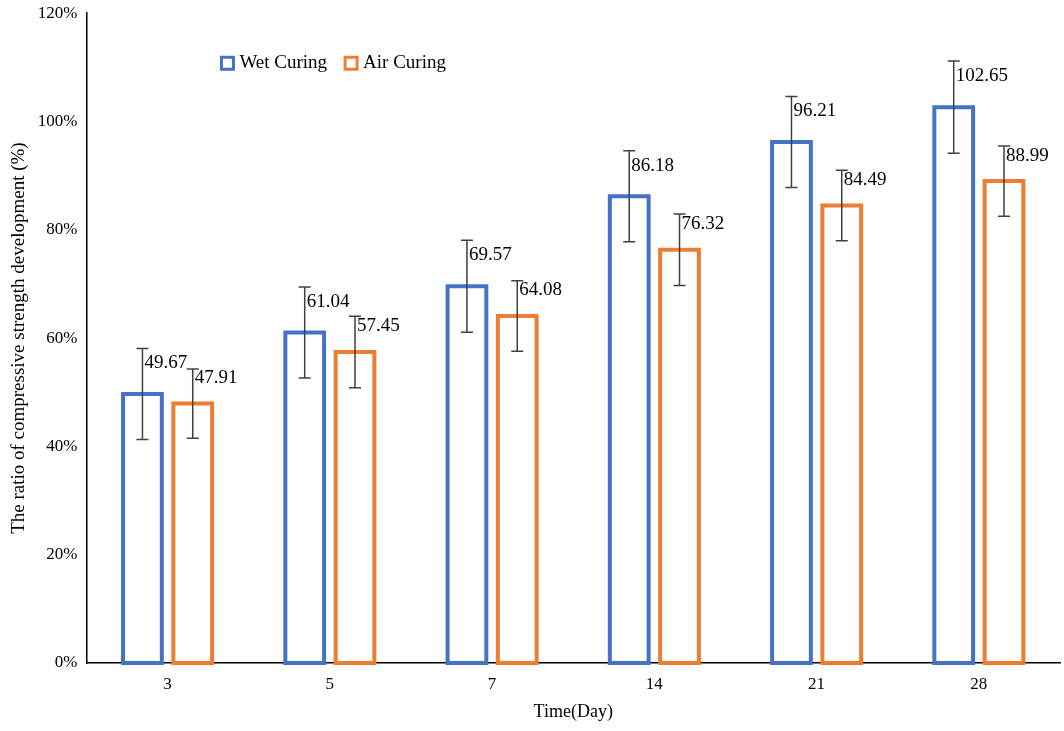  I want to click on data-label: 86.18, so click(652, 164).